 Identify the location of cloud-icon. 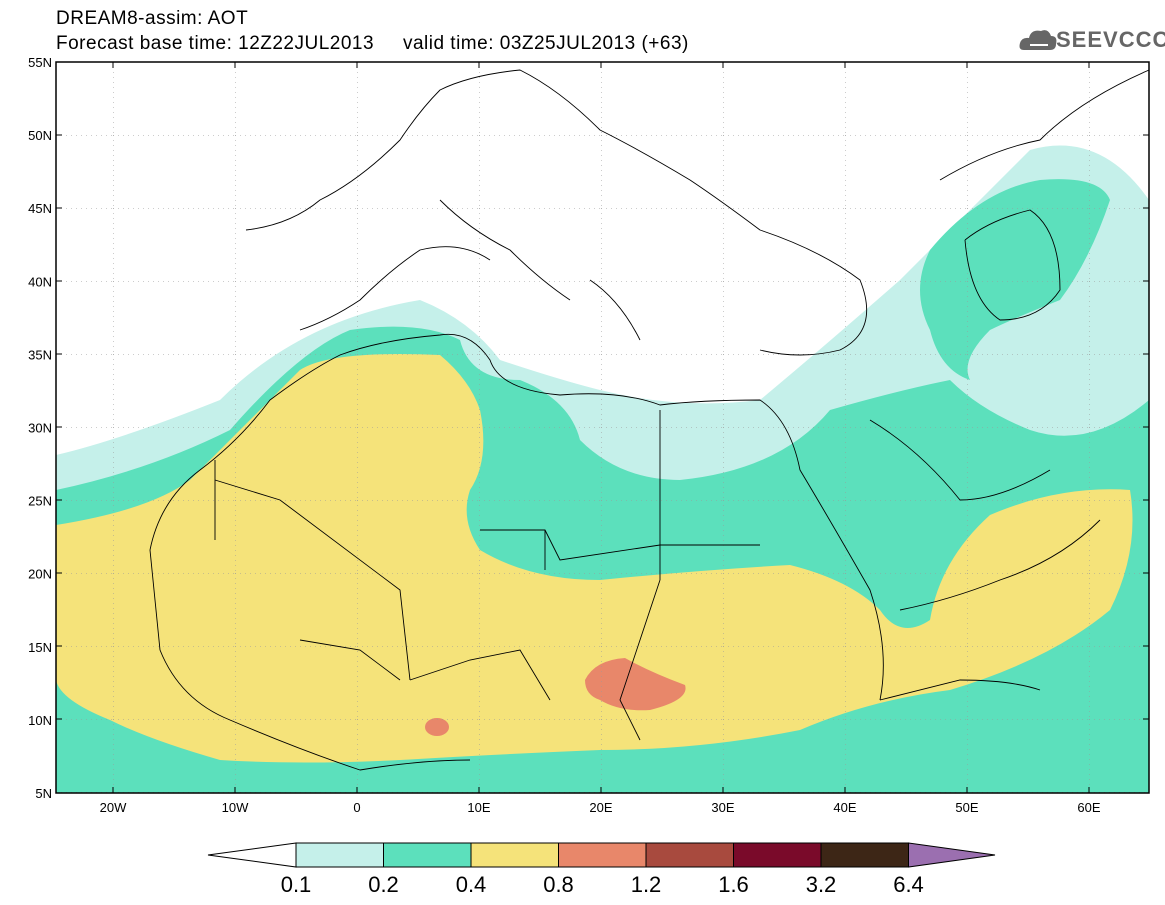
(1038, 40).